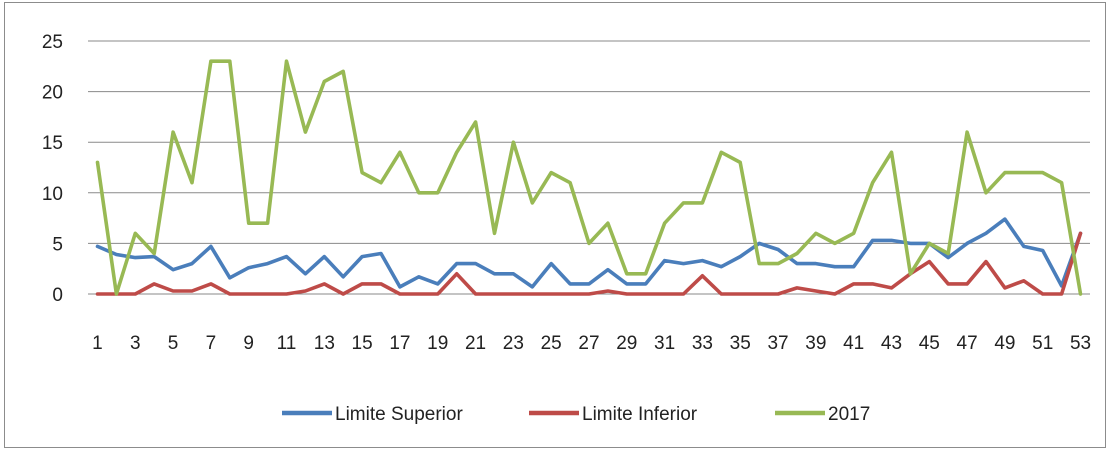  Describe the element at coordinates (57, 244) in the screenshot. I see `y-tick-label: 5` at that location.